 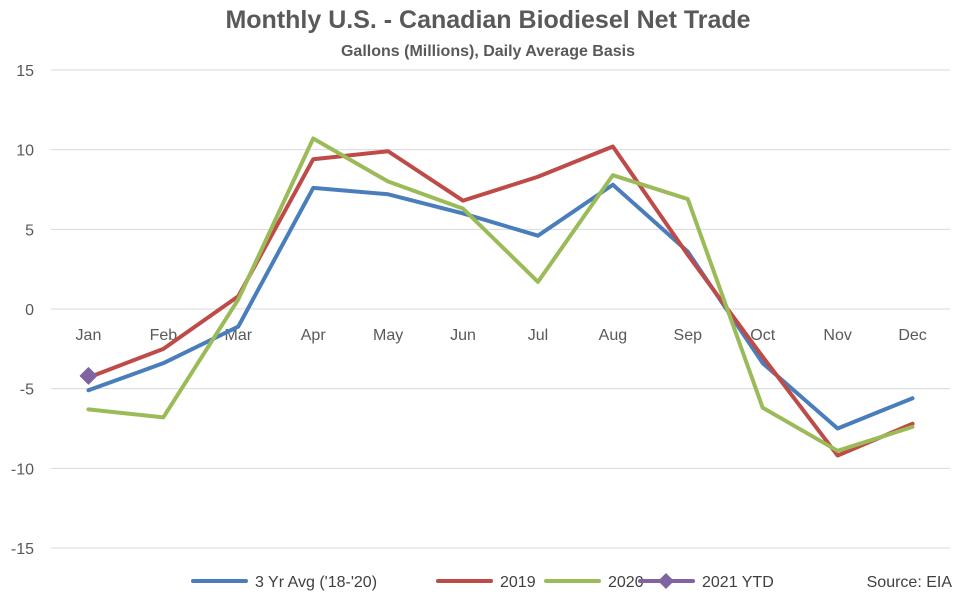 I want to click on x-tick-label: Jun, so click(x=463, y=335).